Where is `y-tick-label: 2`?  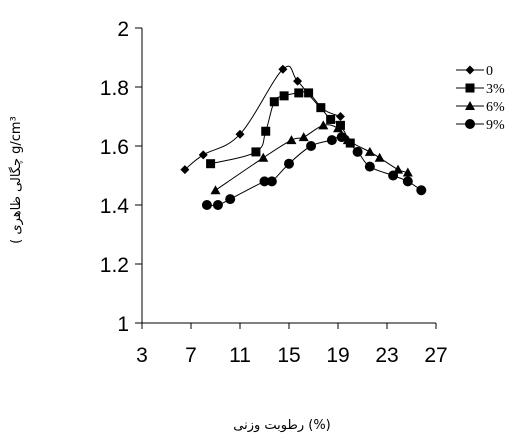 y-tick-label: 2 is located at coordinates (123, 29).